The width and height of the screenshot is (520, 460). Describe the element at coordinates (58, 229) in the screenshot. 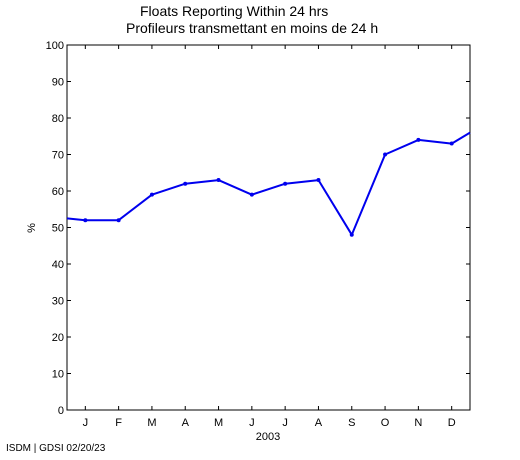

I see `y-tick-label: 50` at that location.